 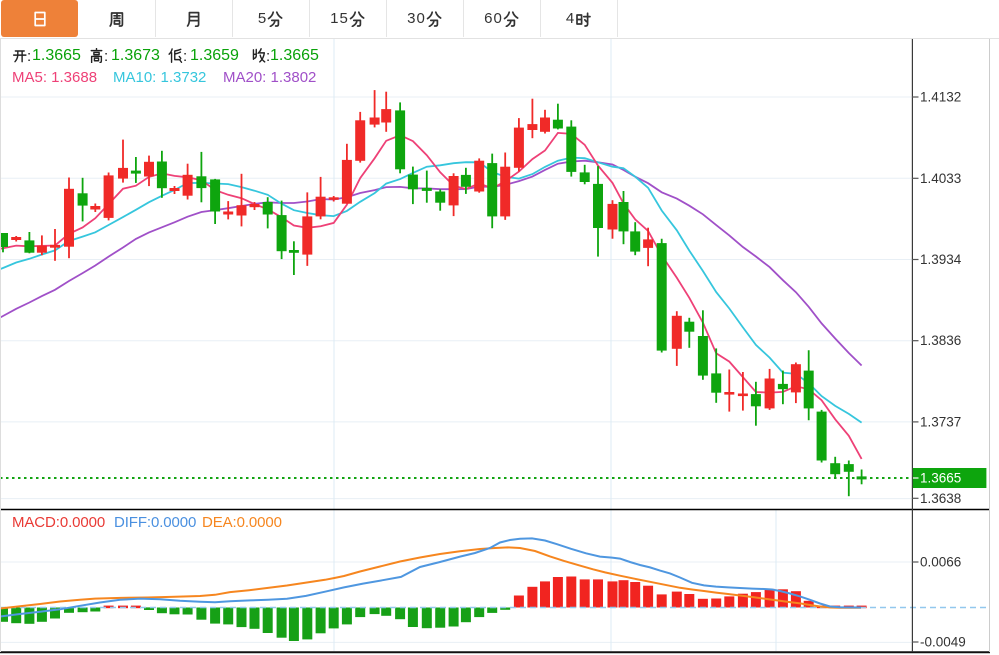 What do you see at coordinates (940, 421) in the screenshot?
I see `svg-text: 1.3737` at bounding box center [940, 421].